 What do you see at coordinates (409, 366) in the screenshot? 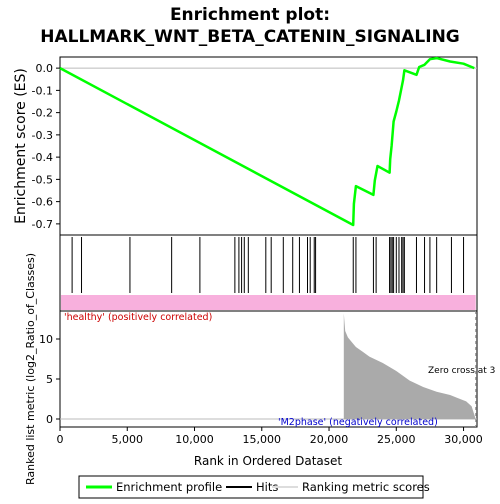
I see `metric-area` at bounding box center [409, 366].